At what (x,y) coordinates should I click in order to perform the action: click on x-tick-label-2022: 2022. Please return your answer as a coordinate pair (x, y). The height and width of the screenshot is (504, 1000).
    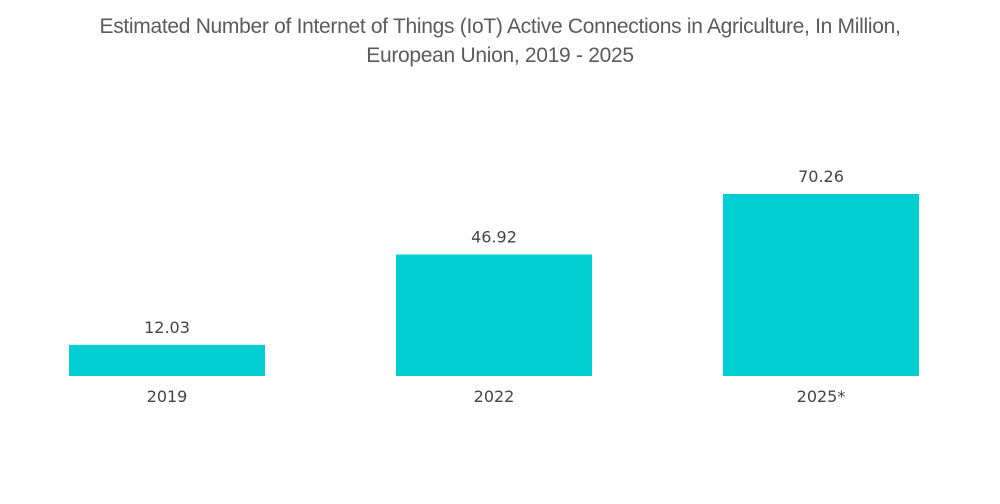
    Looking at the image, I should click on (494, 396).